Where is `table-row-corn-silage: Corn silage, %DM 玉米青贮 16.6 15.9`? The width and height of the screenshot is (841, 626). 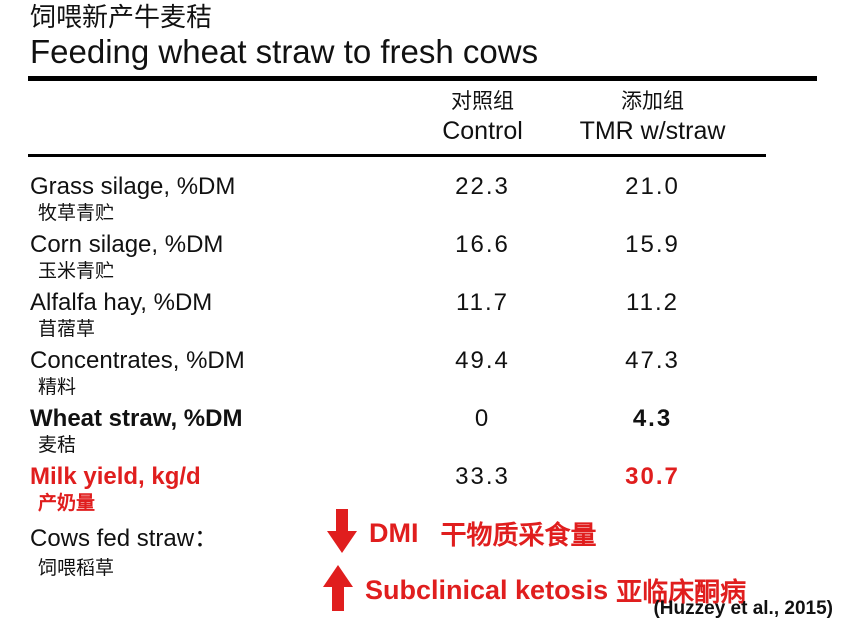 table-row-corn-silage: Corn silage, %DM 玉米青贮 16.6 15.9 is located at coordinates (420, 259).